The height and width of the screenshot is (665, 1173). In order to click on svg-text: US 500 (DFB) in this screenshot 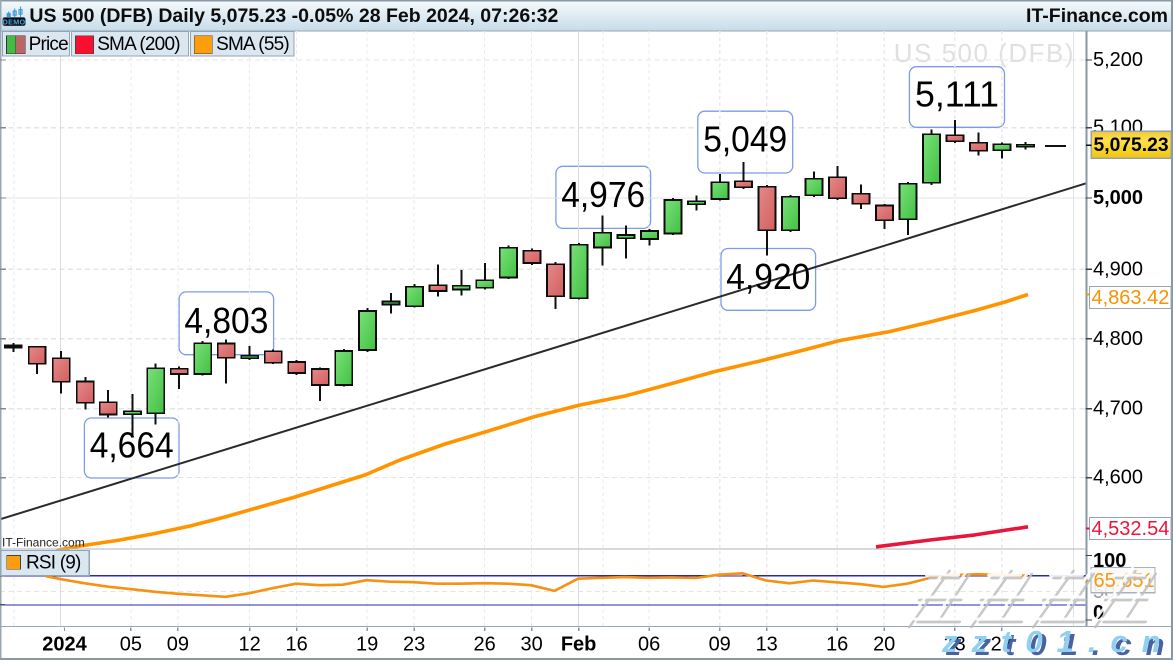, I will do `click(984, 53)`.